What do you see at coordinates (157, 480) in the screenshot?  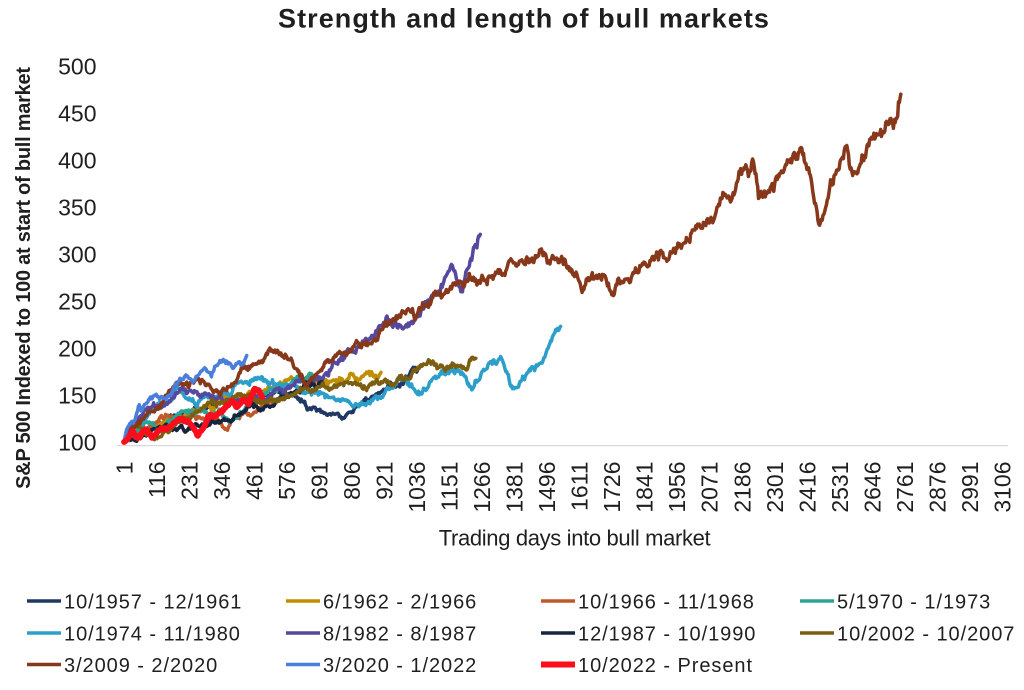 I see `svg-text: 116` at bounding box center [157, 480].